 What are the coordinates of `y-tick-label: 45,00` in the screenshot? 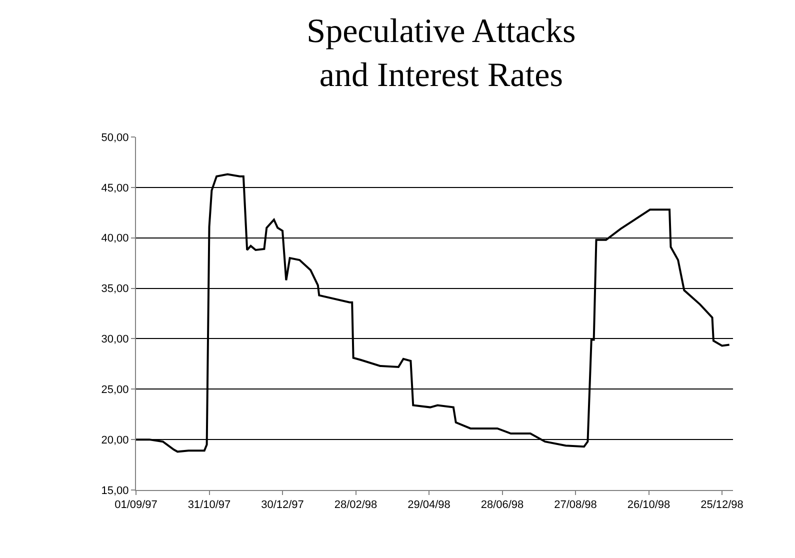 It's located at (115, 188).